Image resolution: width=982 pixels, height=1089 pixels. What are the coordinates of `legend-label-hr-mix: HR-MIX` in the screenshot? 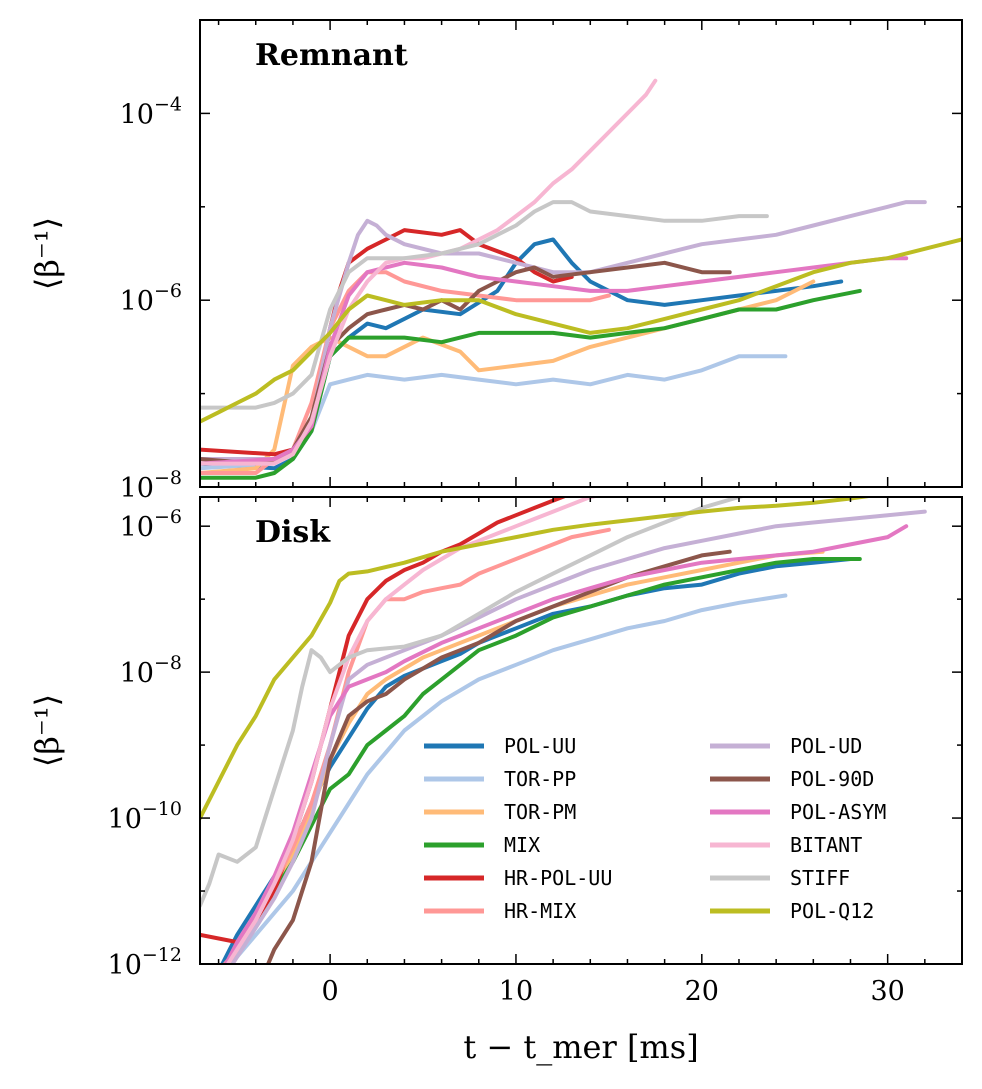 It's located at (540, 911).